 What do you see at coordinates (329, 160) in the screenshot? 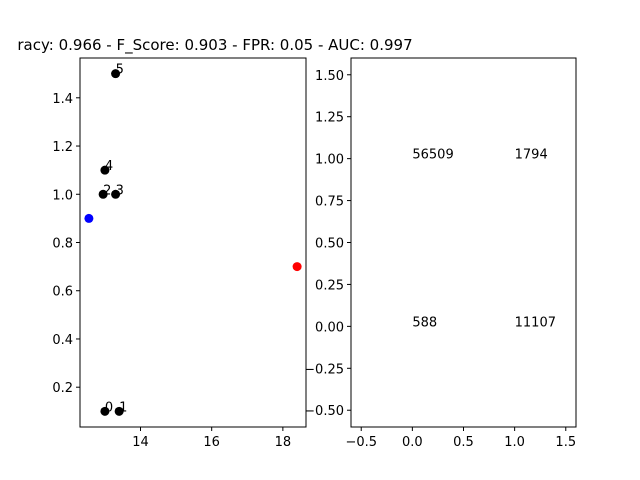
I see `y-tick-label: 1.00` at bounding box center [329, 160].